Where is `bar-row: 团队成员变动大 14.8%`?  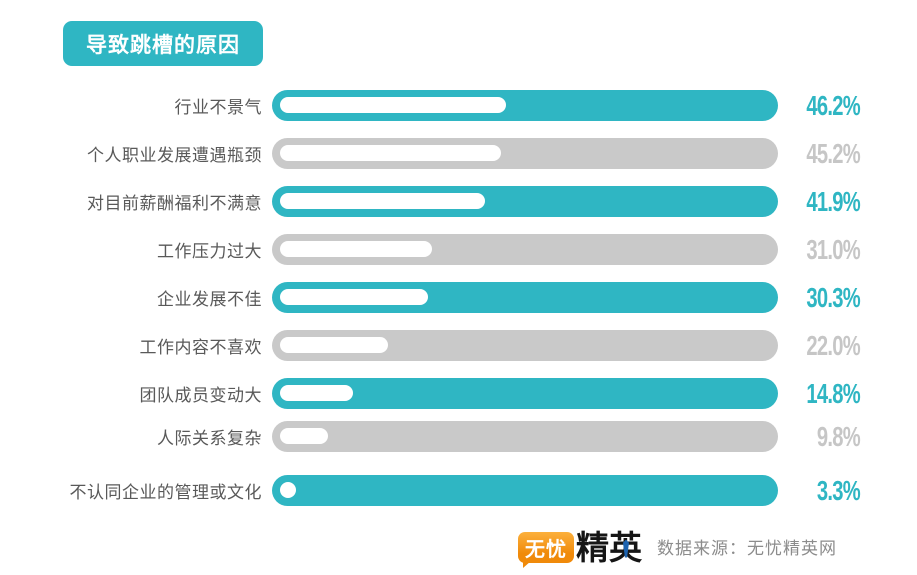 bar-row: 团队成员变动大 14.8% is located at coordinates (458, 393).